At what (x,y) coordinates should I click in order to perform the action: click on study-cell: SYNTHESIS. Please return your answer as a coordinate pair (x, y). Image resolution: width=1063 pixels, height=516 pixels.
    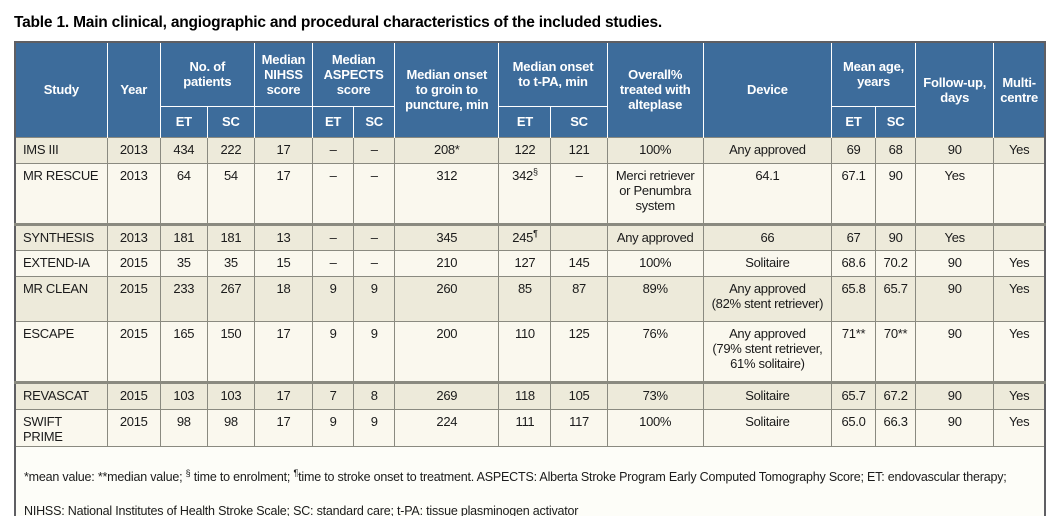
    Looking at the image, I should click on (61, 236).